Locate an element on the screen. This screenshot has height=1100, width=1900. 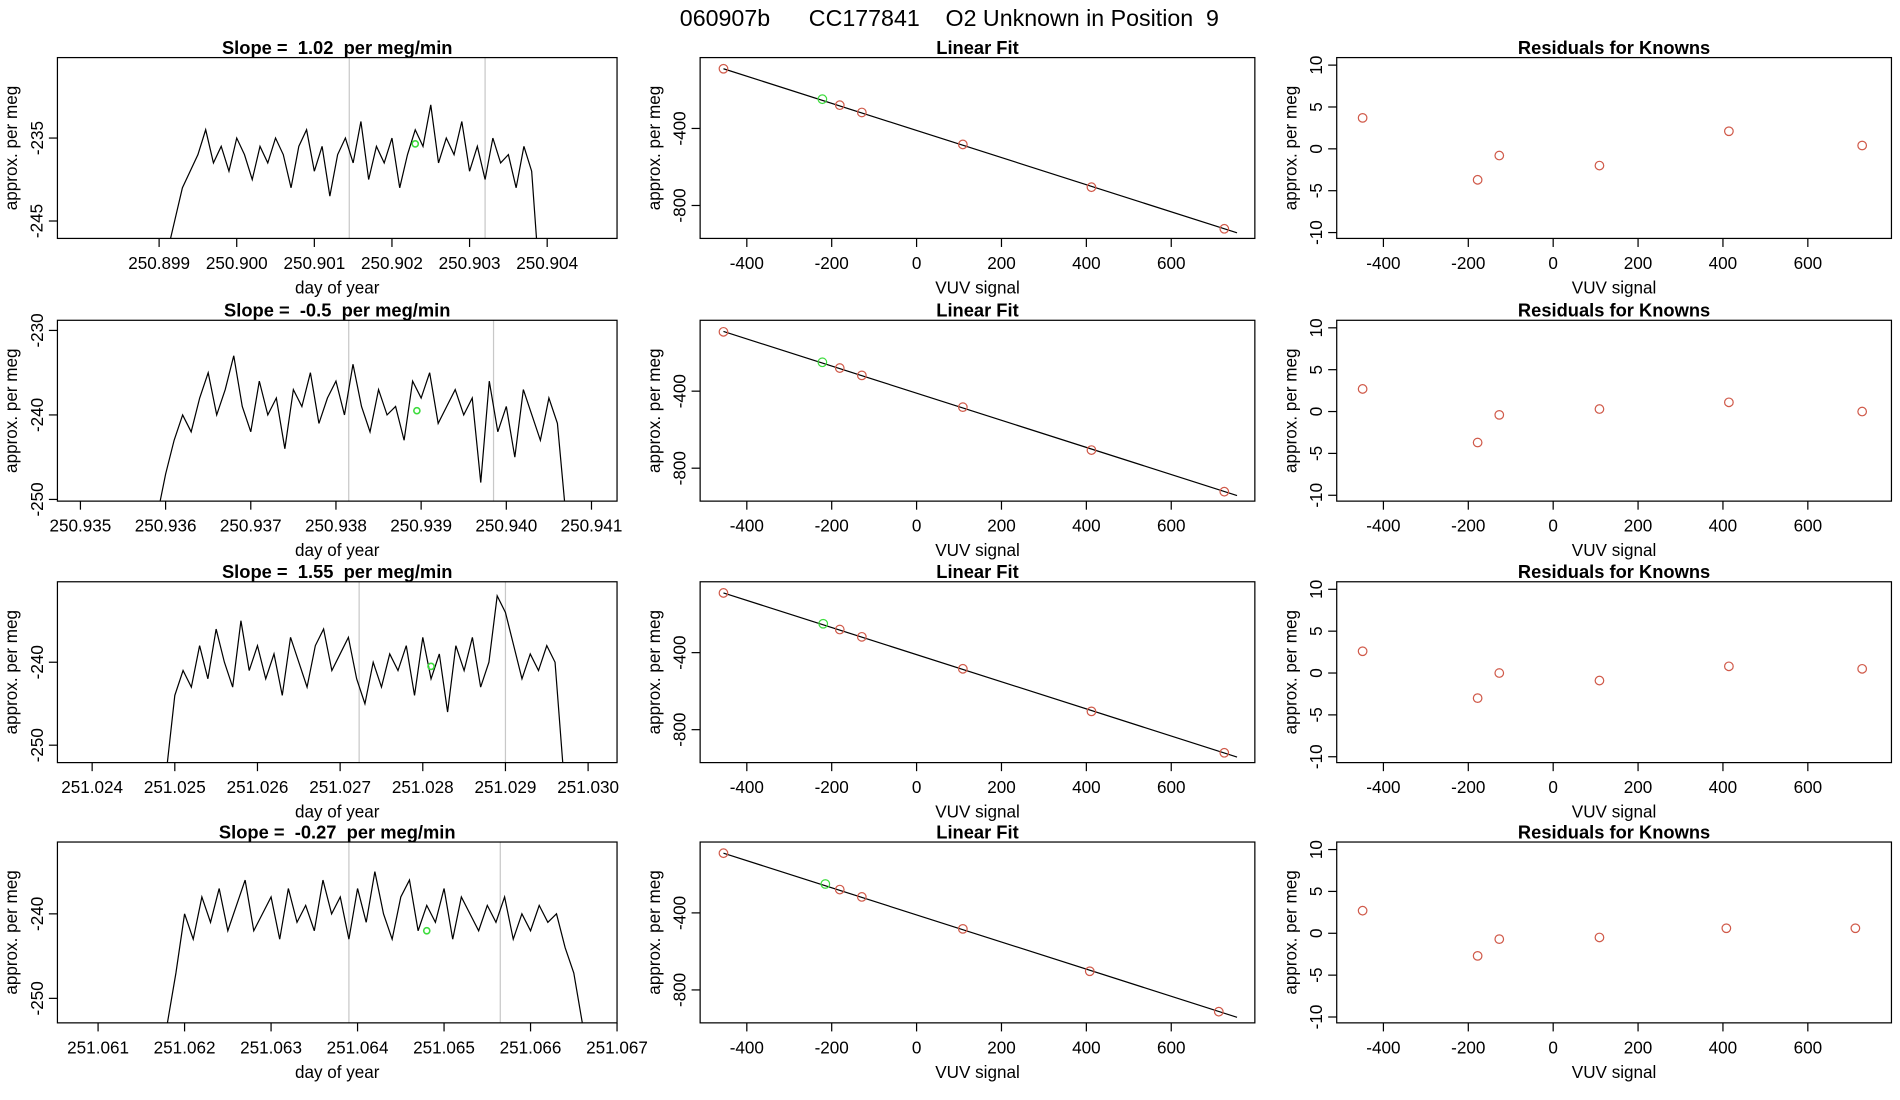
y-tick-label: -230 is located at coordinates (37, 330).